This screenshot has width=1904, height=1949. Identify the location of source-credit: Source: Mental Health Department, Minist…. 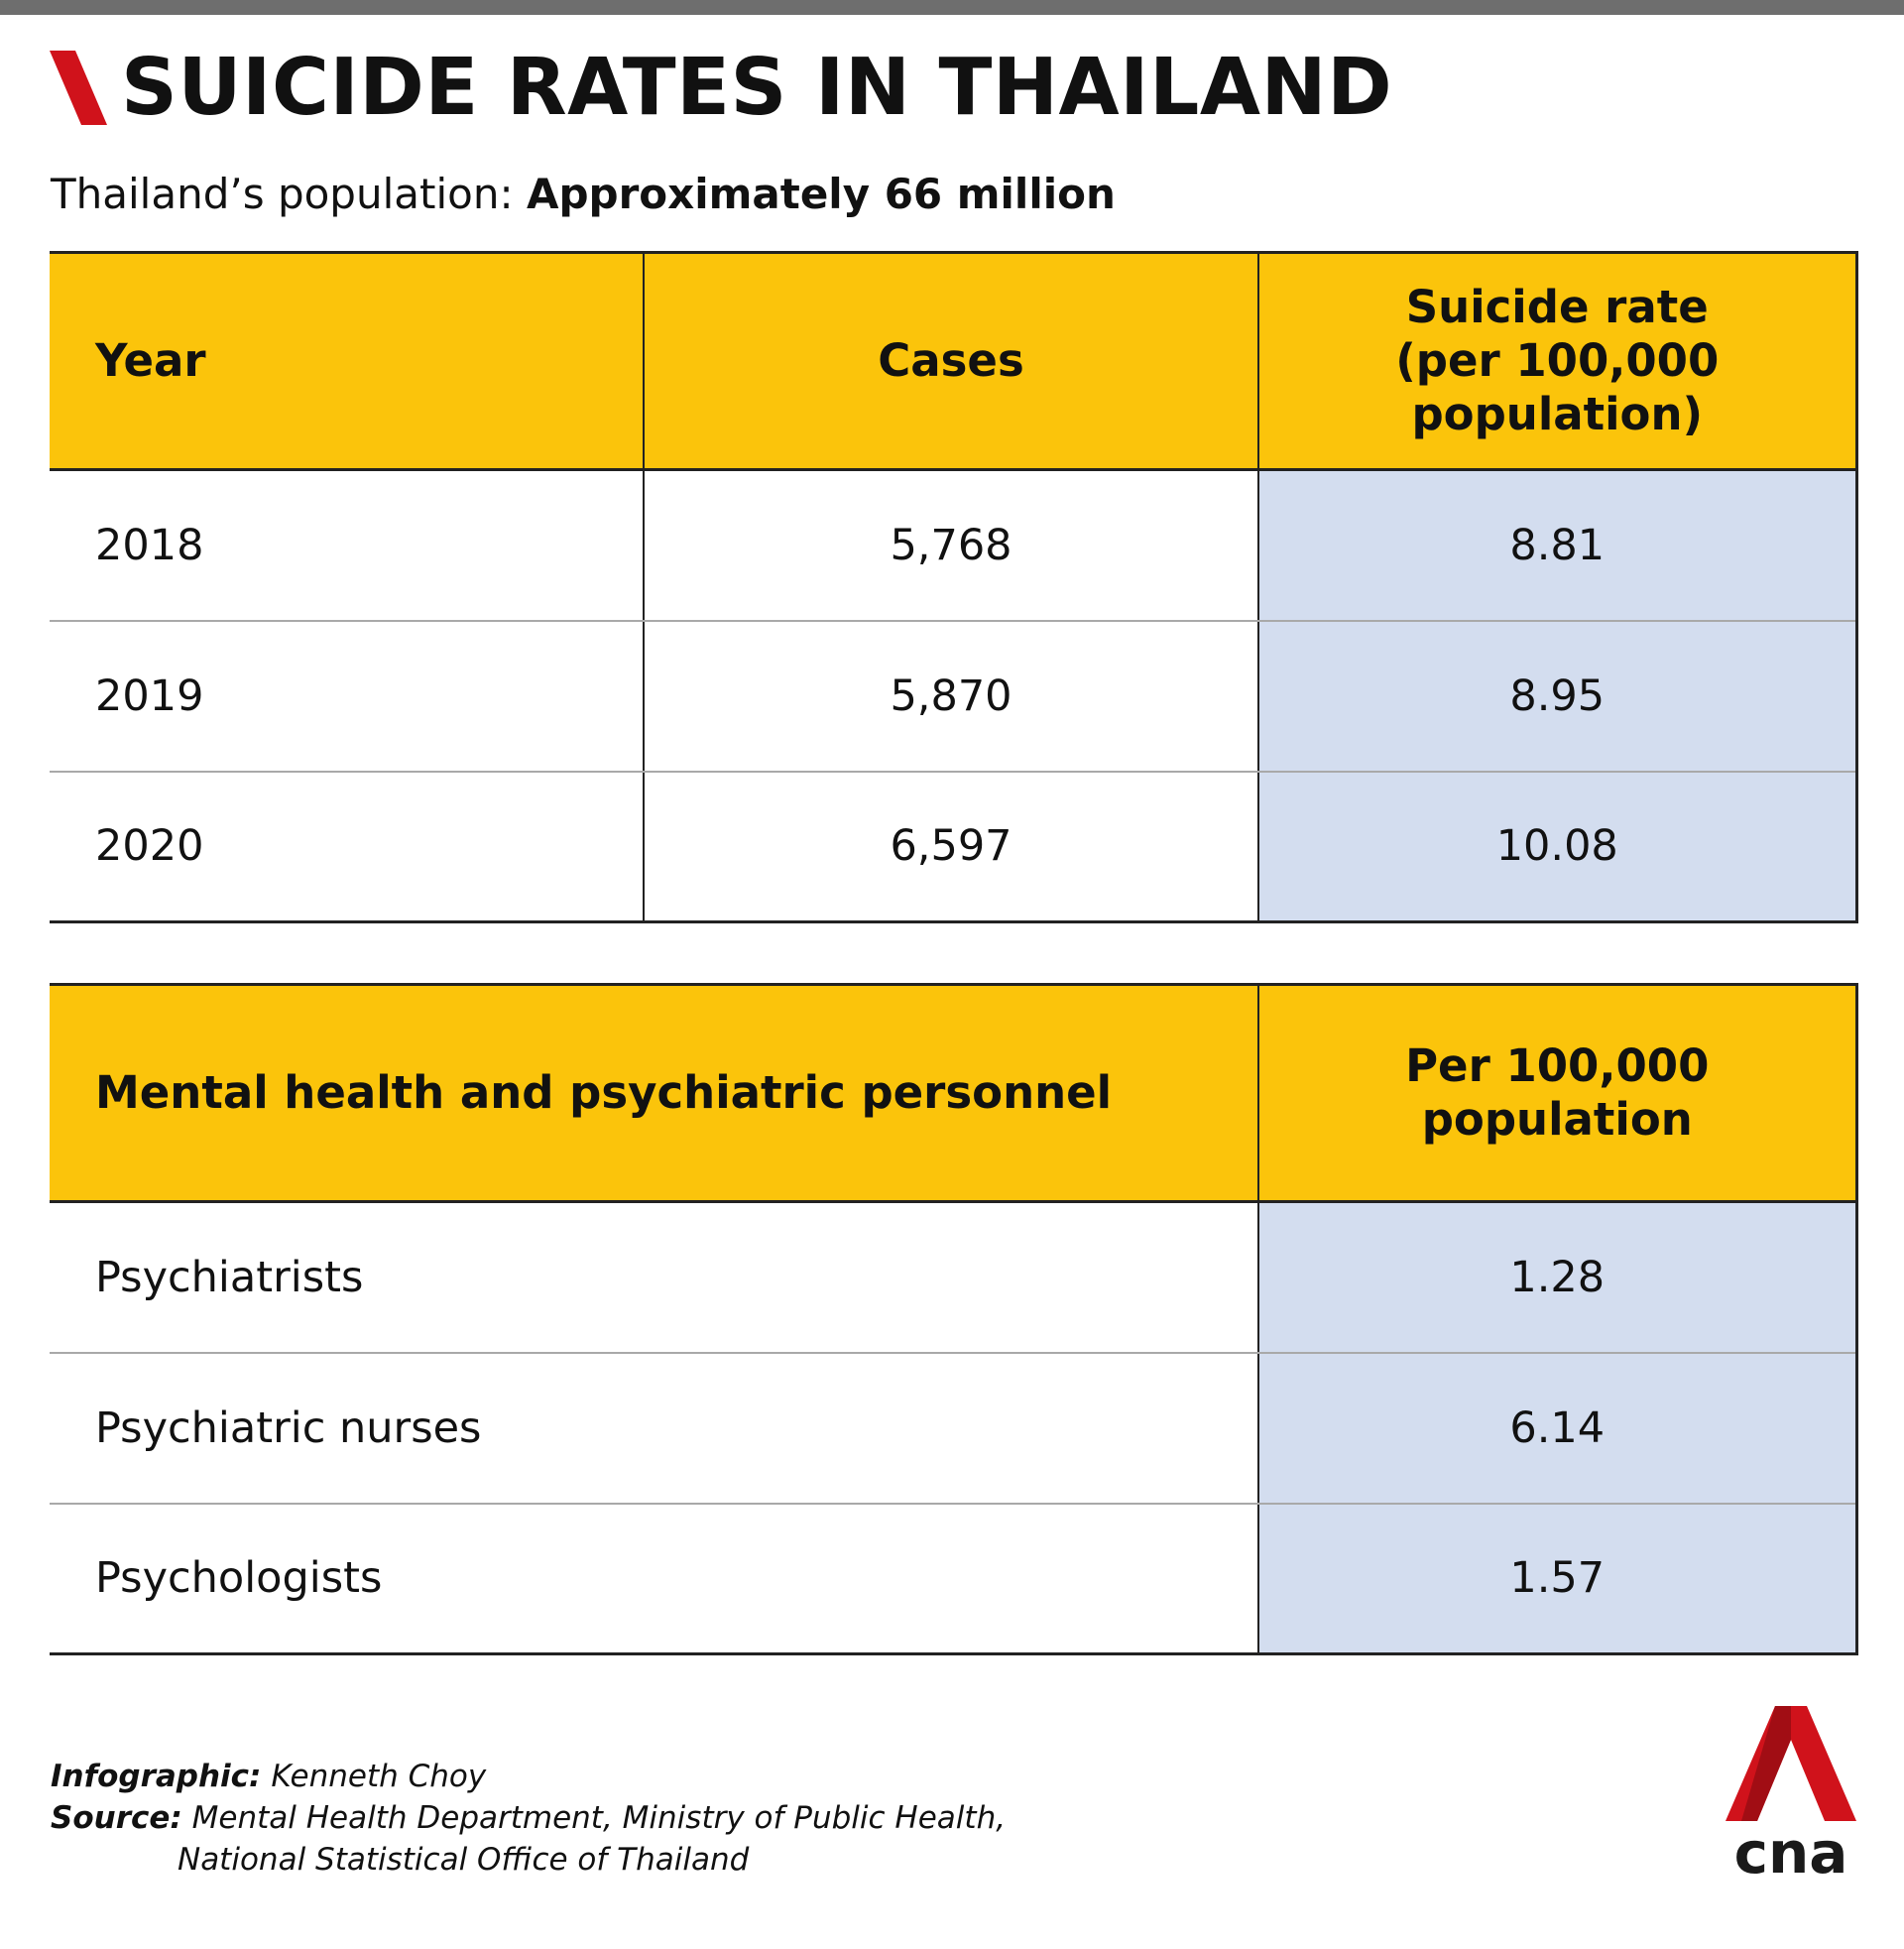
(528, 1818).